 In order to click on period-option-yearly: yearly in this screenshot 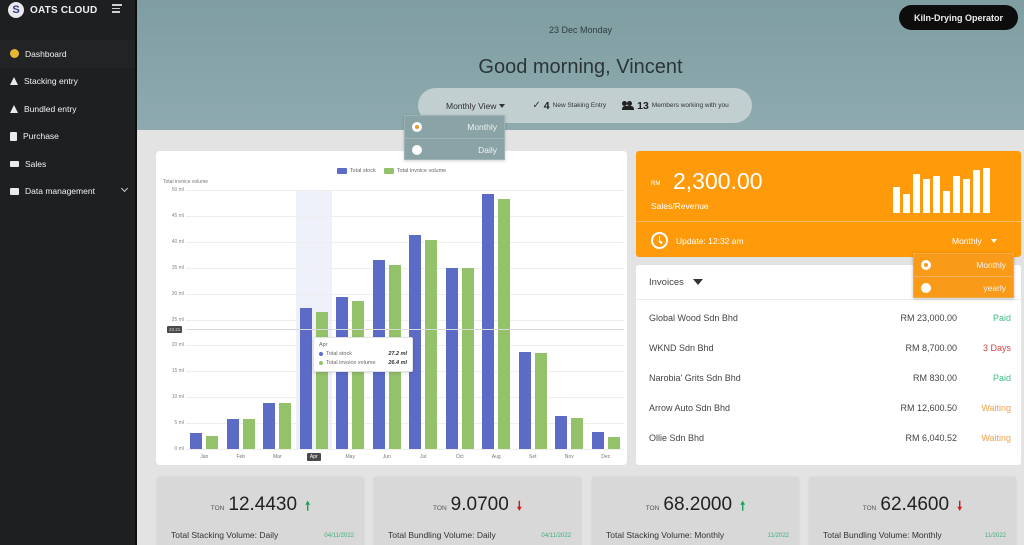, I will do `click(963, 287)`.